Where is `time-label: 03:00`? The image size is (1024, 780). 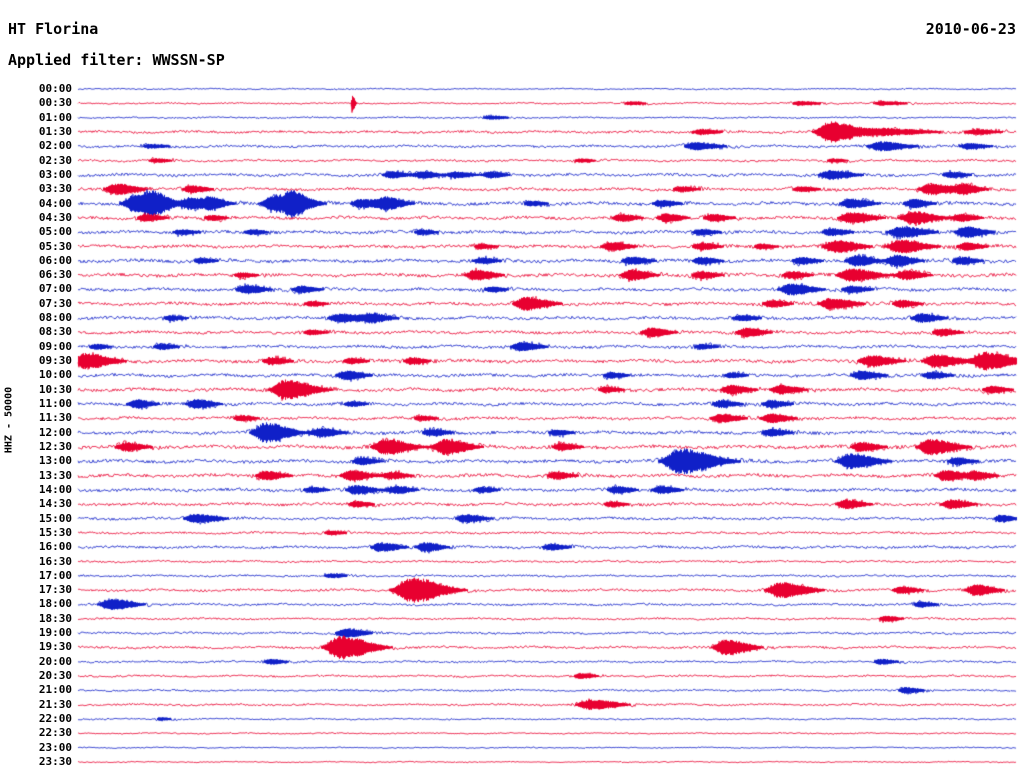
time-label: 03:00 is located at coordinates (55, 174).